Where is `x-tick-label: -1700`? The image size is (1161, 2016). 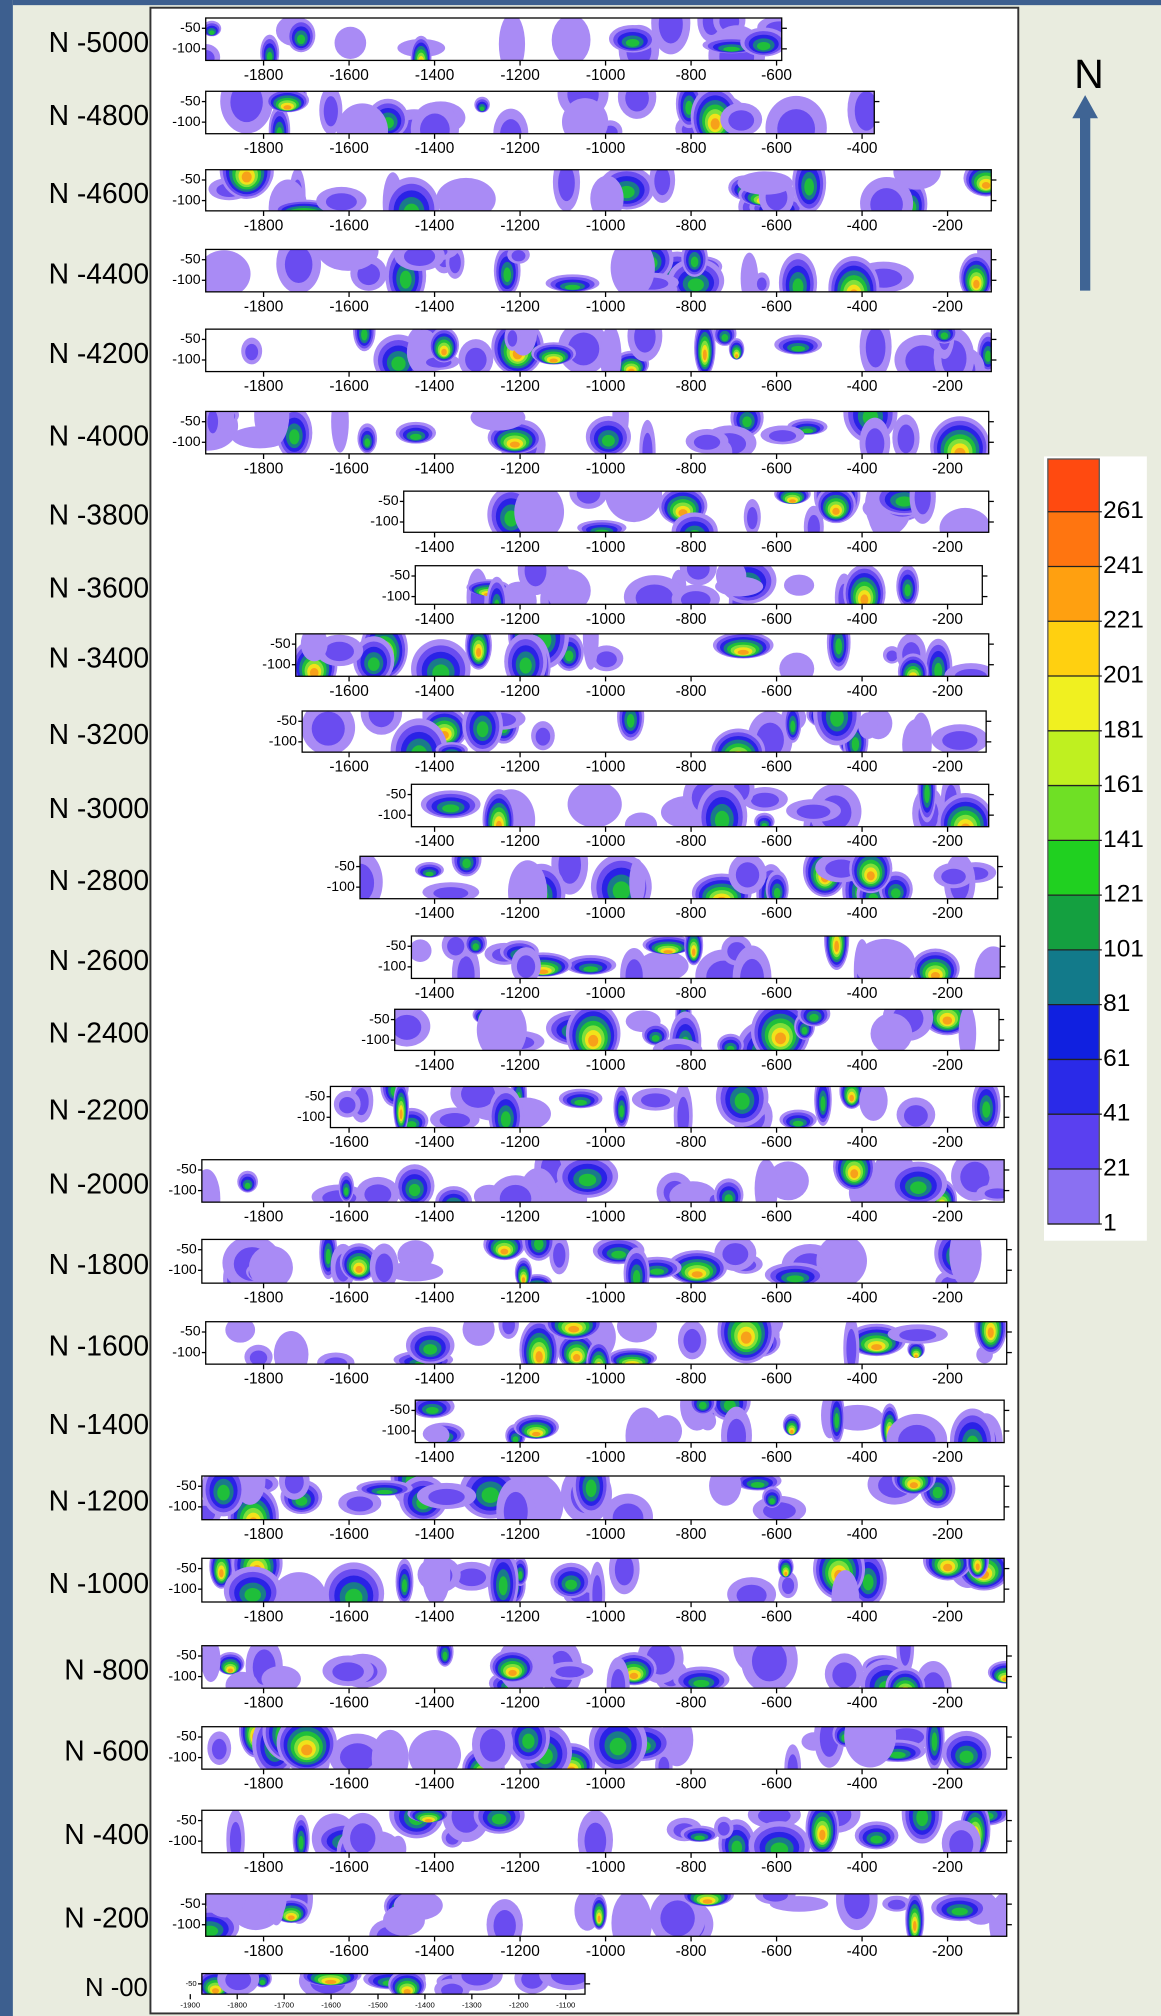 x-tick-label: -1700 is located at coordinates (284, 2005).